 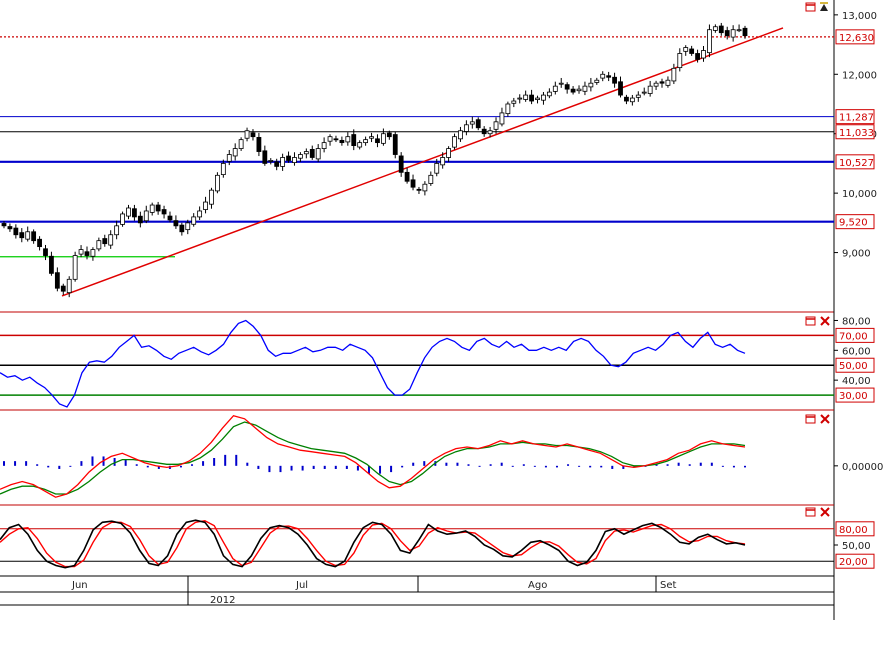 I want to click on svg-text: 11,033, so click(x=856, y=133).